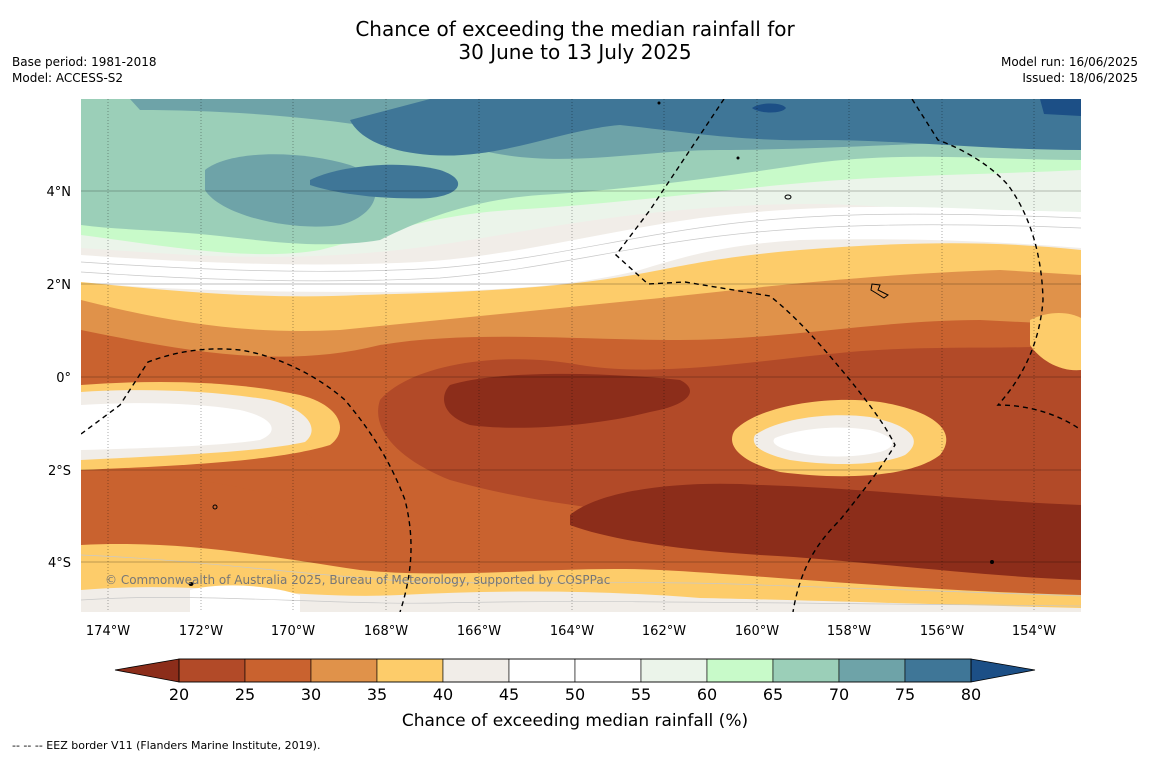  What do you see at coordinates (1034, 631) in the screenshot?
I see `lon-label: 154°W` at bounding box center [1034, 631].